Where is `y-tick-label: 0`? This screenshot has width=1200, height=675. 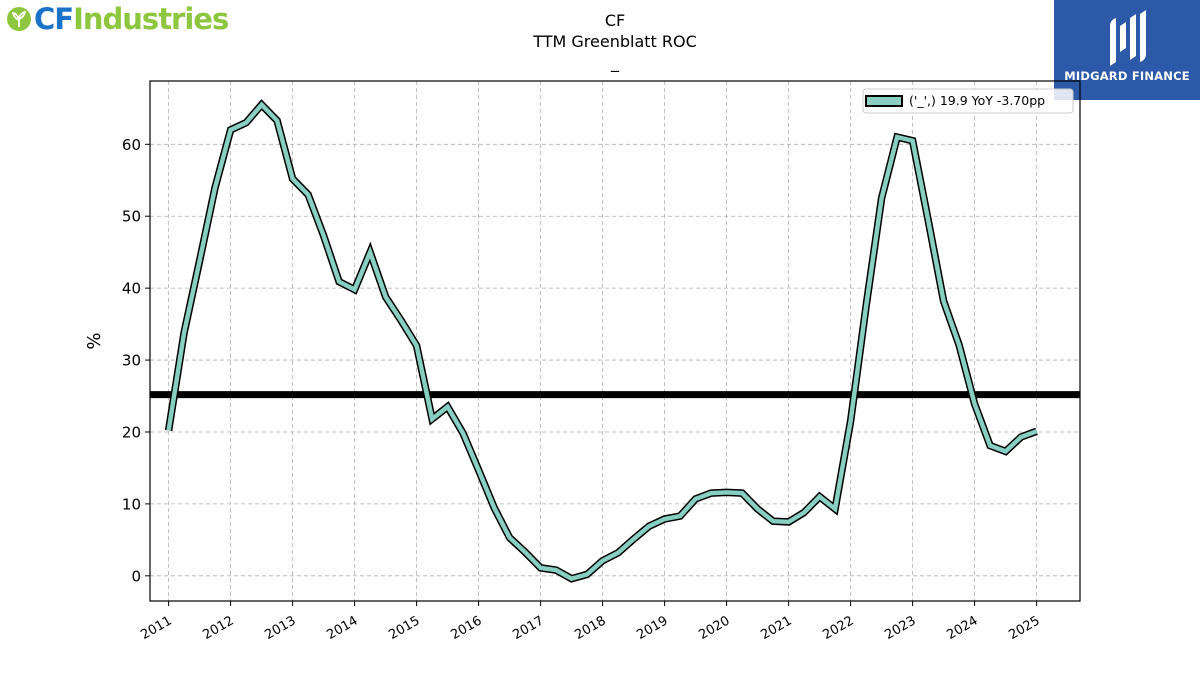
y-tick-label: 0 is located at coordinates (136, 576).